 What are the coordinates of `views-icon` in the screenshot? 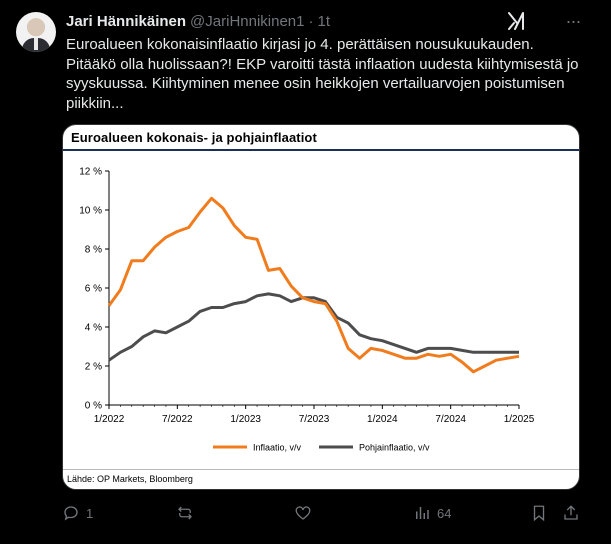 It's located at (422, 513).